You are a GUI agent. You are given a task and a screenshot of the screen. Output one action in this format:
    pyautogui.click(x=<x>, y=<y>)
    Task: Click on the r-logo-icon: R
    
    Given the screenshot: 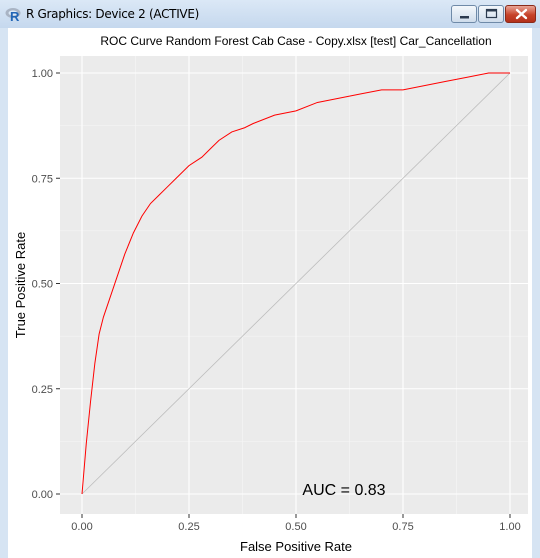 What is the action you would take?
    pyautogui.click(x=13, y=15)
    